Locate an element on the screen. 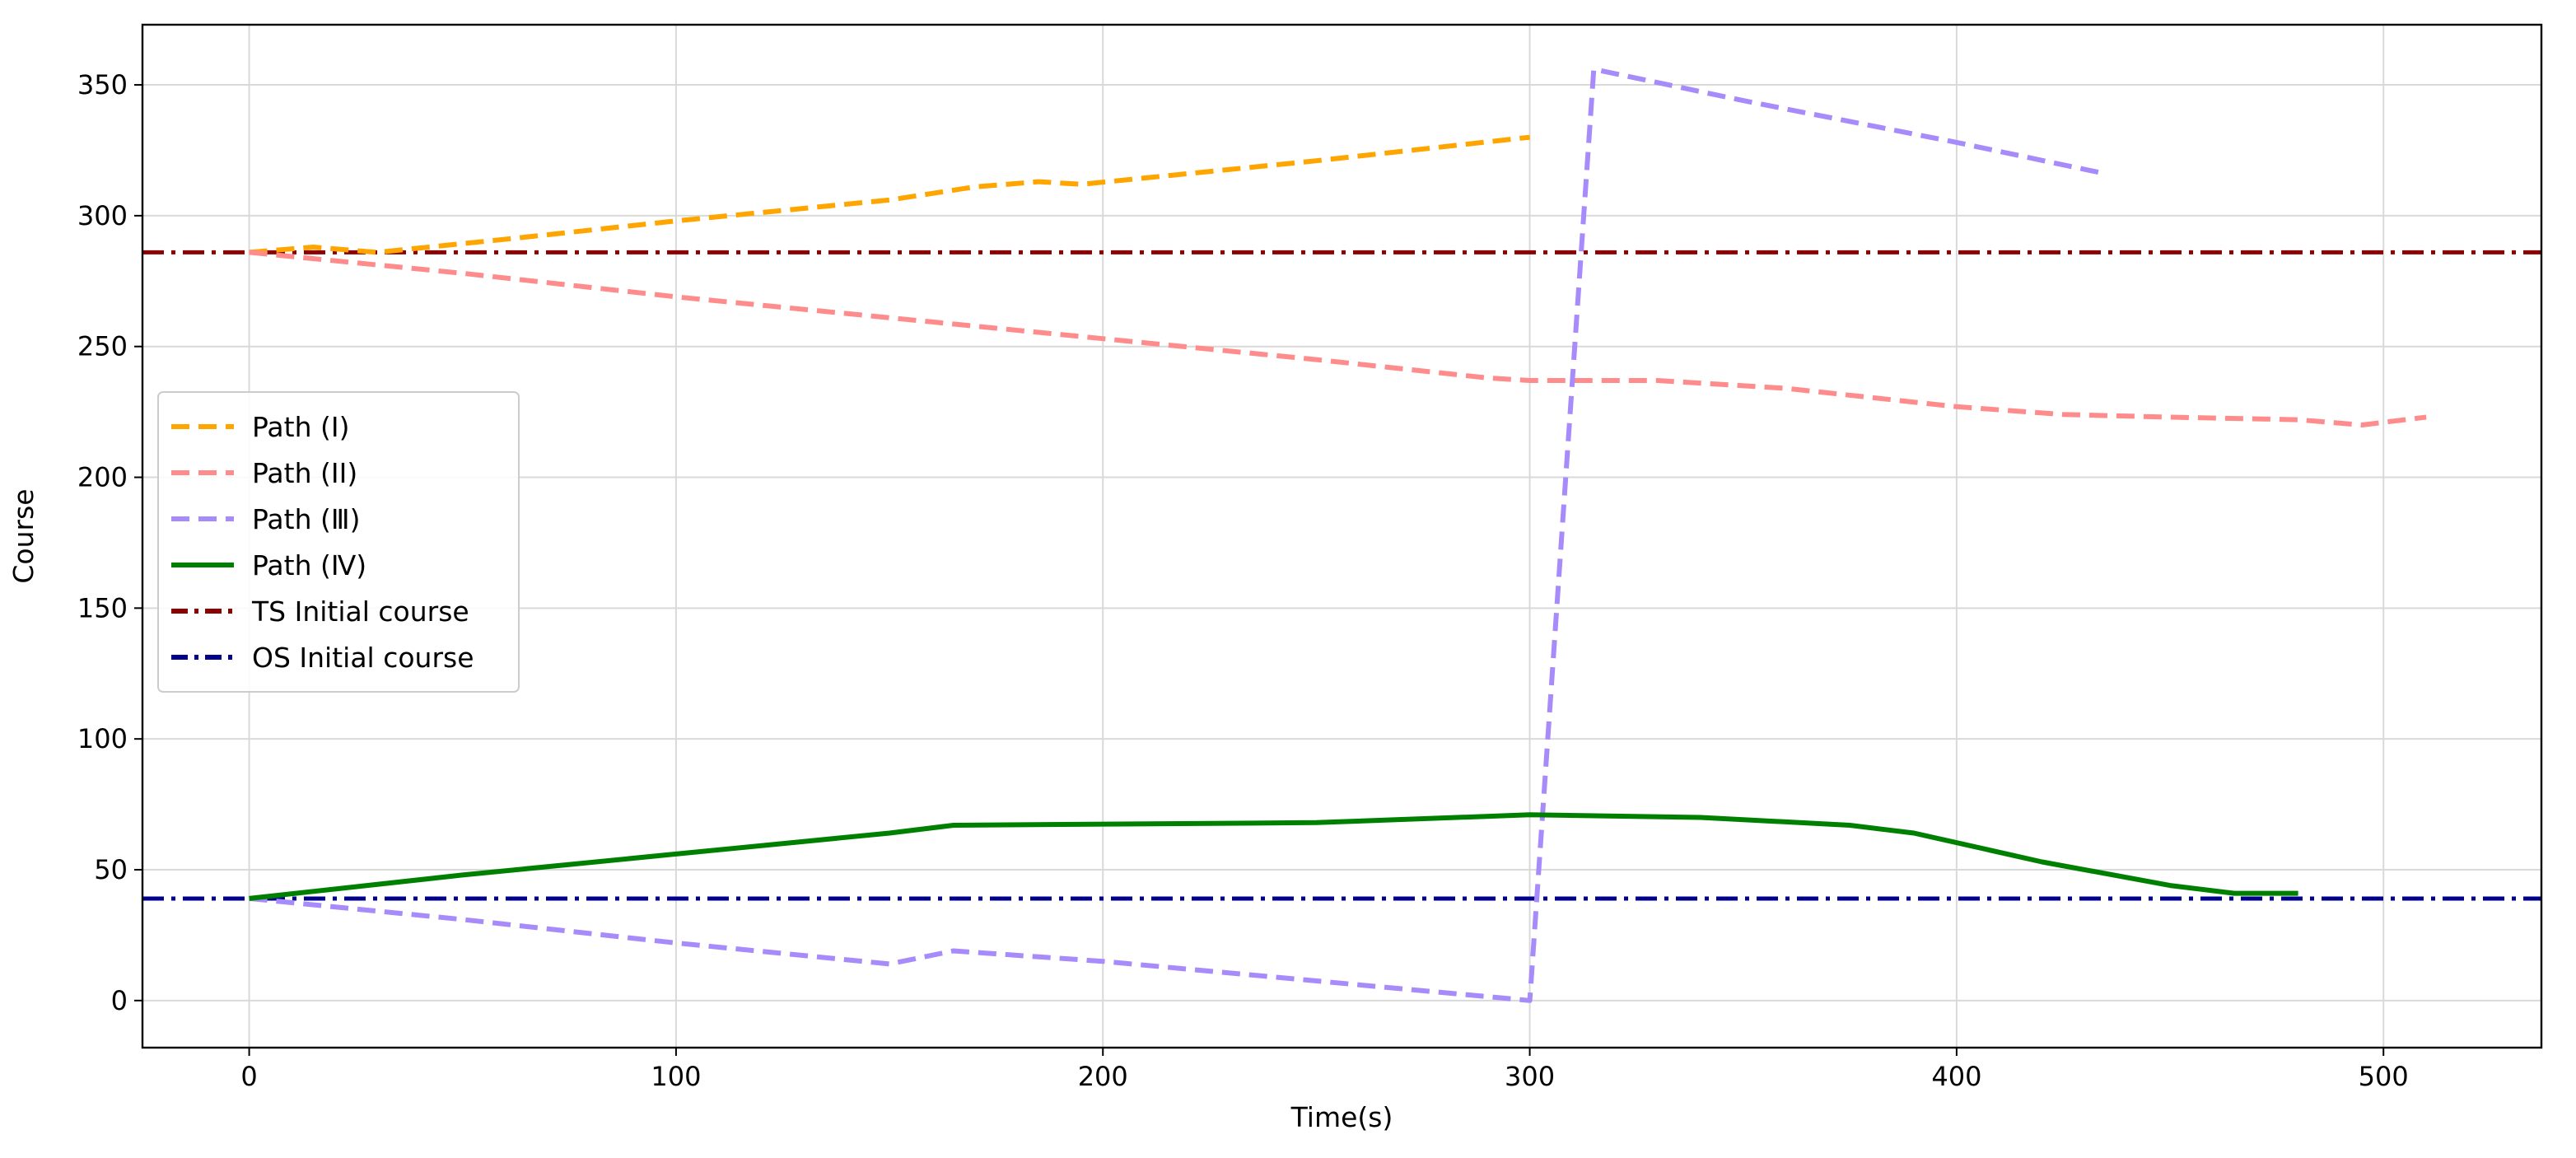  legend-label: Path (Ⅳ) is located at coordinates (309, 565).